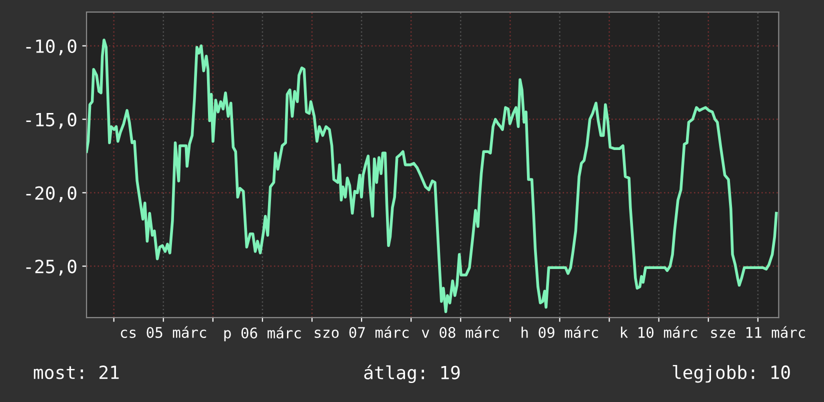  I want to click on y-tick-label: -10,0, so click(51, 47).